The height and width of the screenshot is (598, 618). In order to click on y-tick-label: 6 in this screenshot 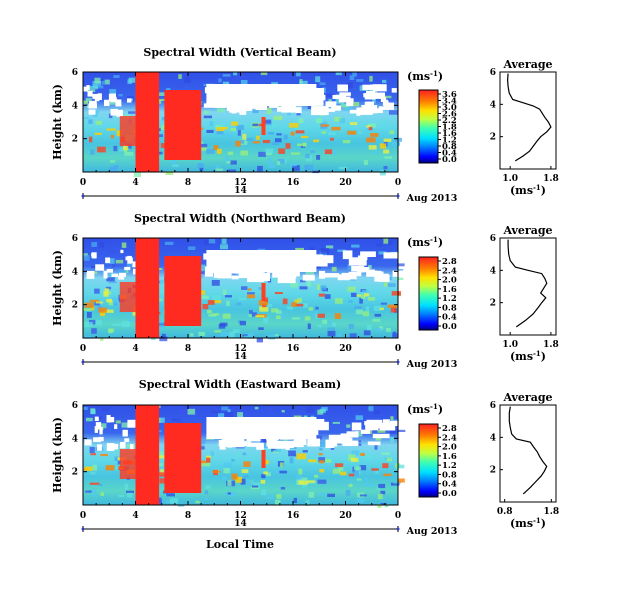, I will do `click(75, 73)`.